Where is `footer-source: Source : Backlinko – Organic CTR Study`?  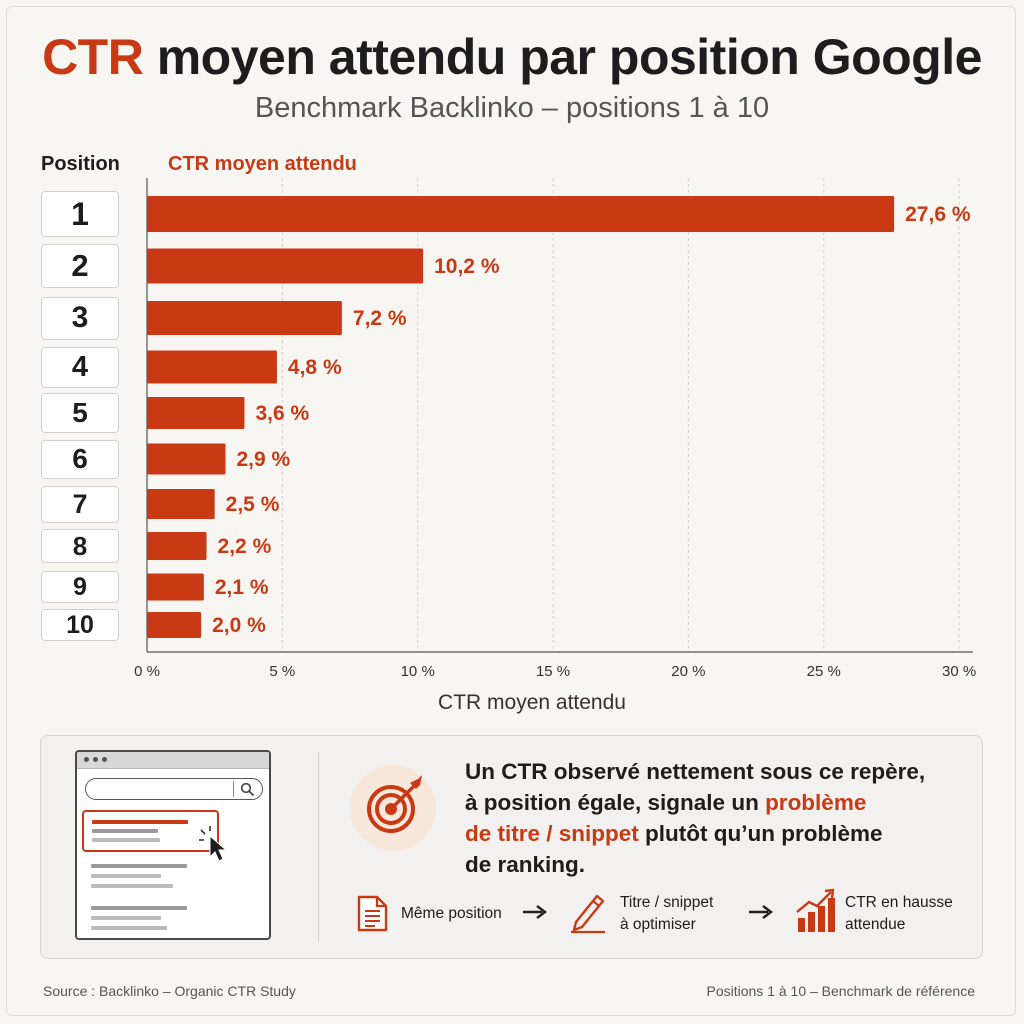
footer-source: Source : Backlinko – Organic CTR Study is located at coordinates (169, 991).